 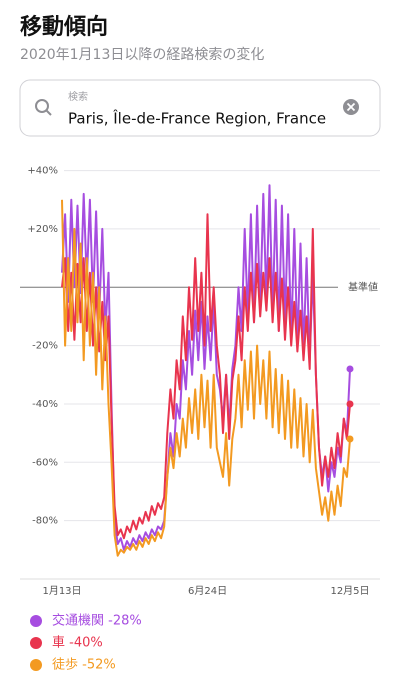 What do you see at coordinates (77, 643) in the screenshot?
I see `legend-label: 車 -40%` at bounding box center [77, 643].